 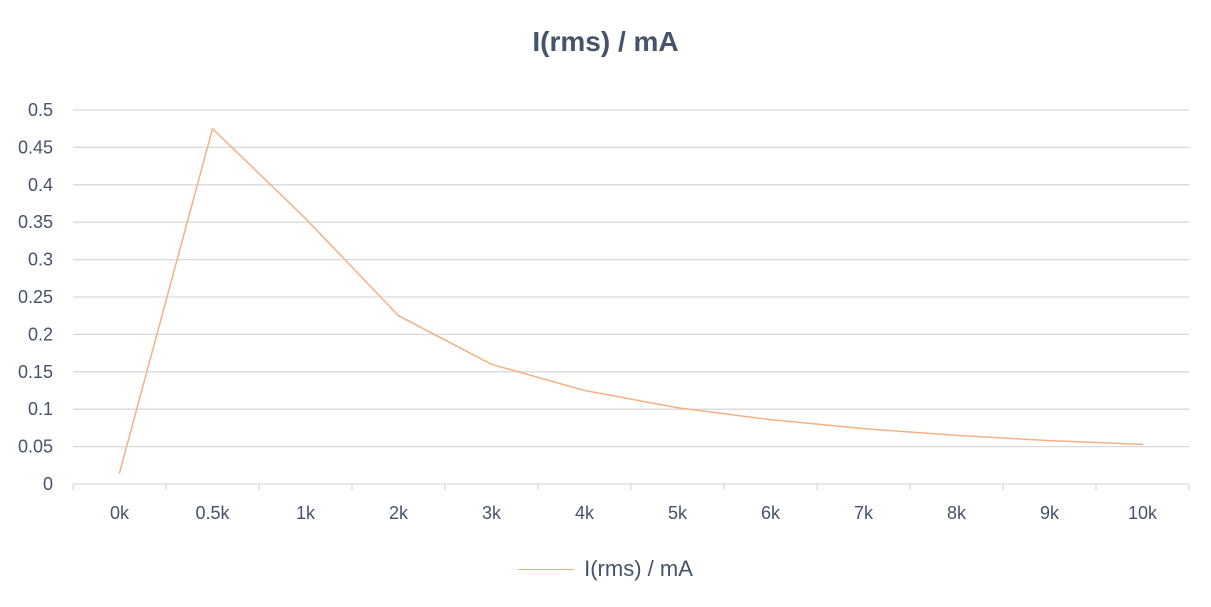 I want to click on x-tick-label: 0.5k, so click(x=212, y=513).